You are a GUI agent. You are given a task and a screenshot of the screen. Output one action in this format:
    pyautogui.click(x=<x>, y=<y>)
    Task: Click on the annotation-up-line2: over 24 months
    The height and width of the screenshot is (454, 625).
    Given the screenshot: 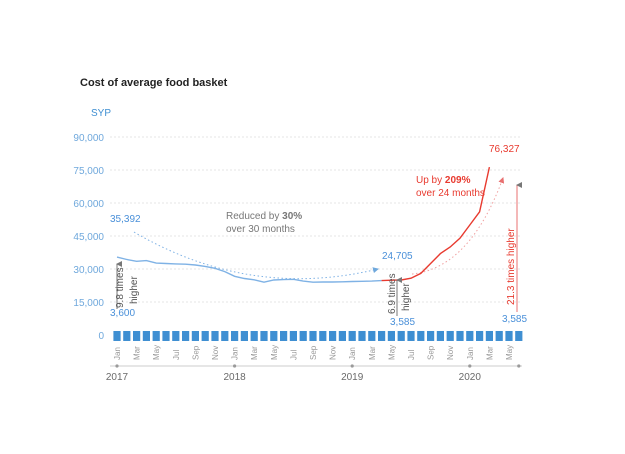 What is the action you would take?
    pyautogui.click(x=450, y=193)
    